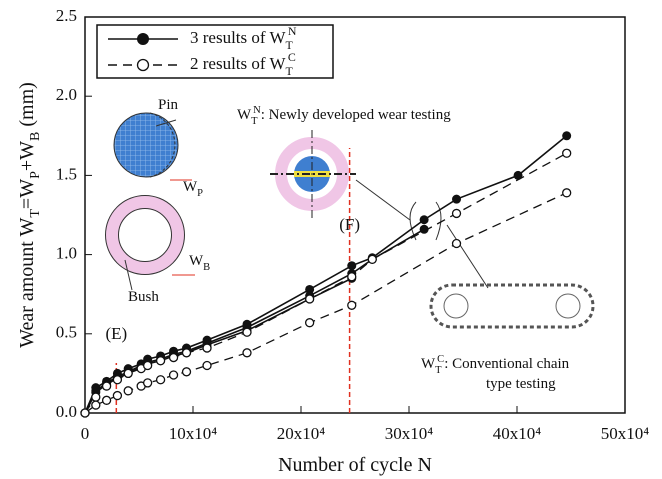  I want to click on legend-label: 2 results of WTC, so click(243, 64).